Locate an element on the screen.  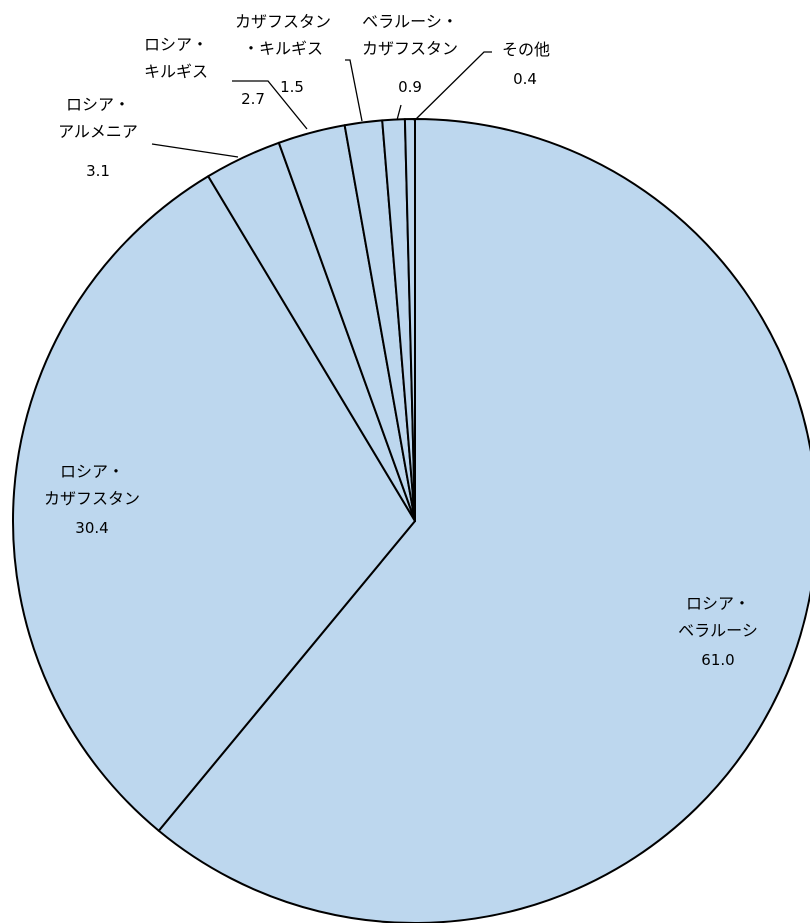
slice-label: アルメニア is located at coordinates (98, 131).